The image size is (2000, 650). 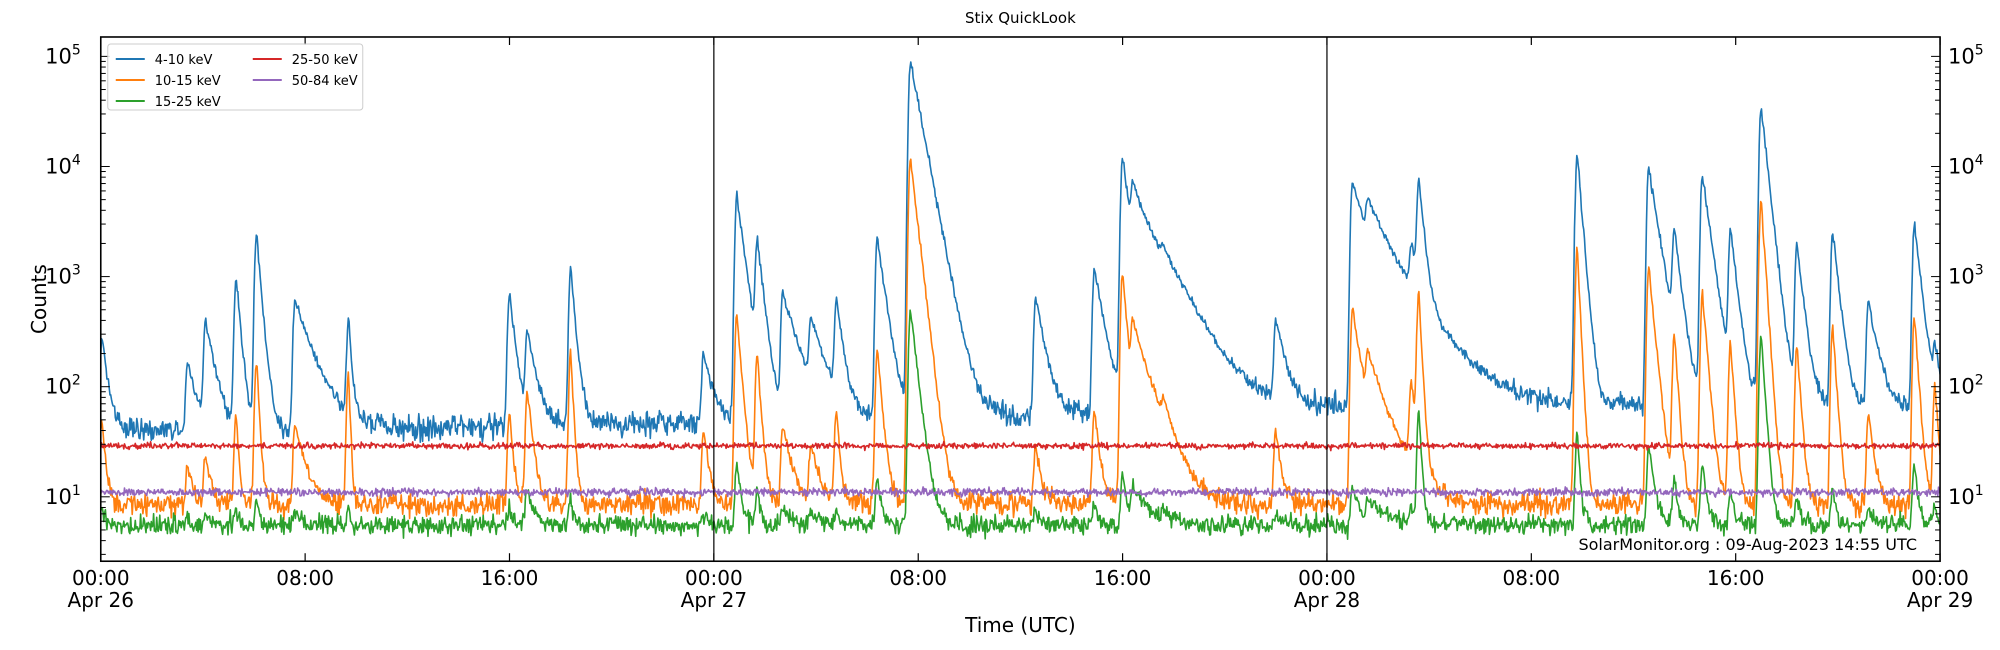 I want to click on x-tick-date-label: Apr 27, so click(x=714, y=600).